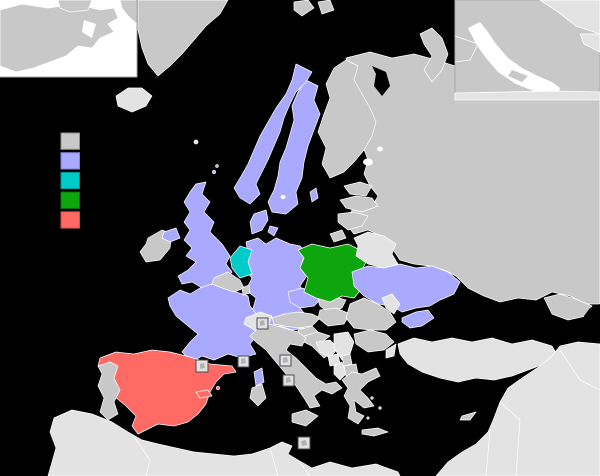 The width and height of the screenshot is (600, 476). I want to click on microstate-box-monaco, so click(243, 361).